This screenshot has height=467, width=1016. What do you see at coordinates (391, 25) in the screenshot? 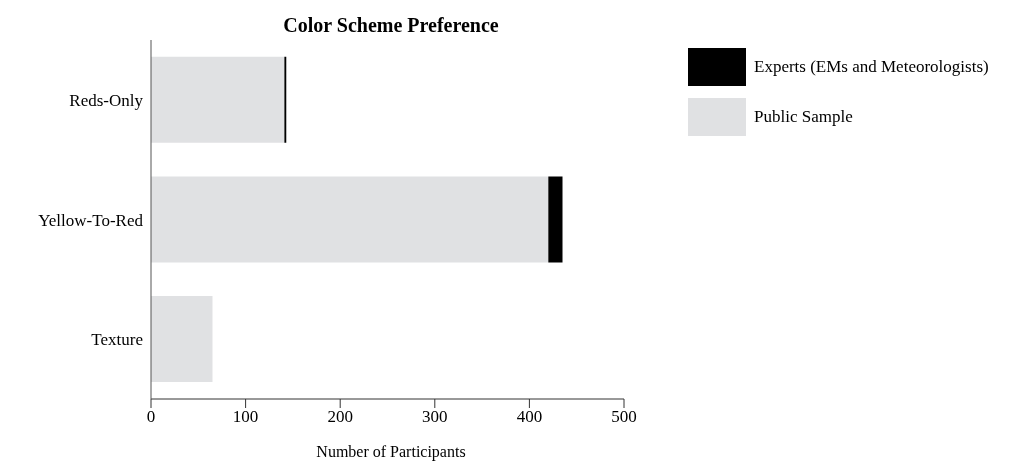
I see `chart-title: Color Scheme Preference` at bounding box center [391, 25].